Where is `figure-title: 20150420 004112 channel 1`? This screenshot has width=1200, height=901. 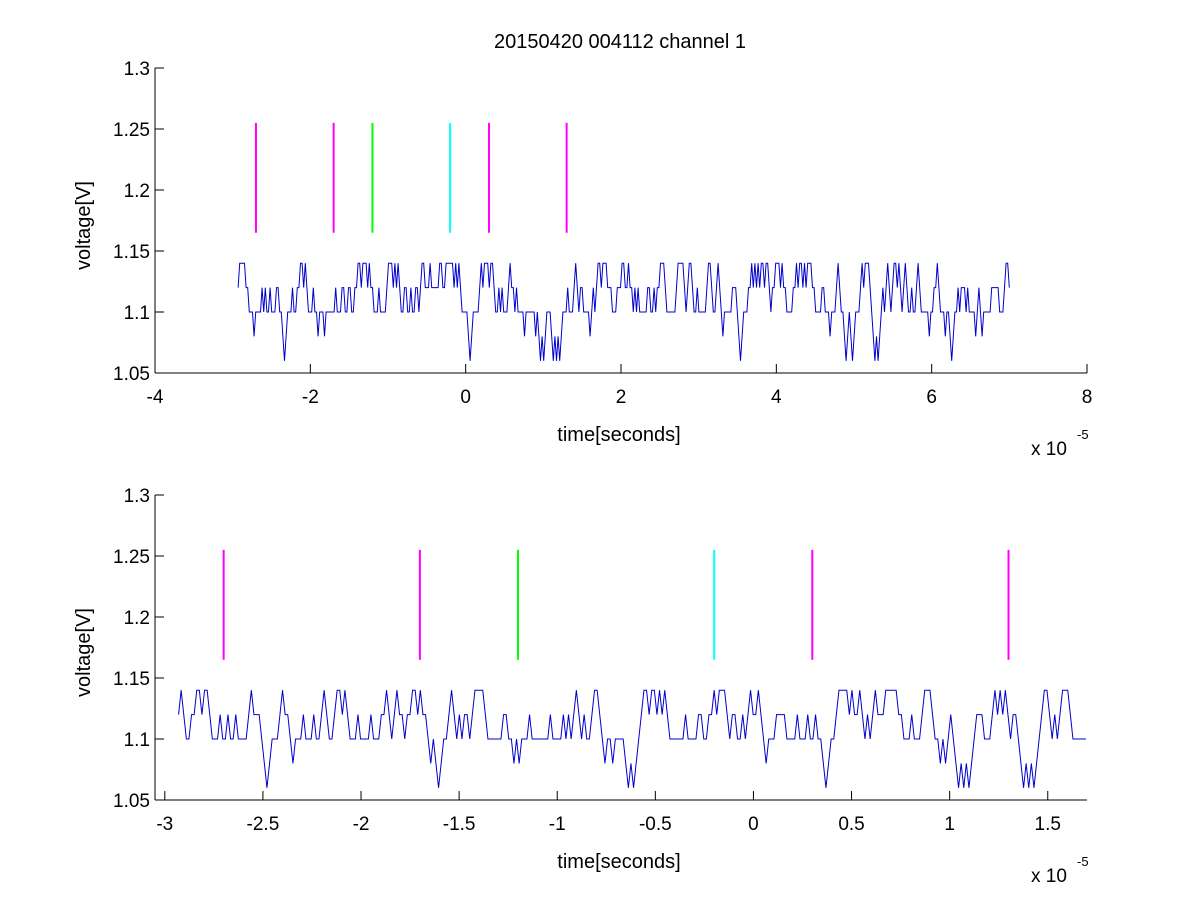
figure-title: 20150420 004112 channel 1 is located at coordinates (620, 42).